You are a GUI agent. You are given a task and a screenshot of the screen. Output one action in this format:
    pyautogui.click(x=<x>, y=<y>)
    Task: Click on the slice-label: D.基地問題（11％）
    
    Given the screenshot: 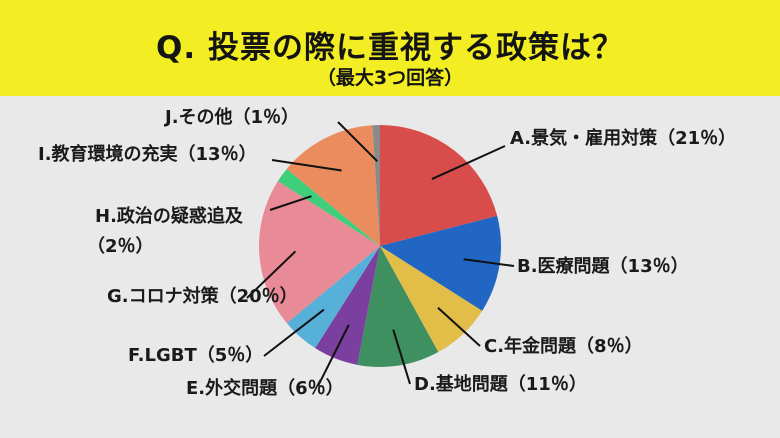 What is the action you would take?
    pyautogui.click(x=500, y=384)
    